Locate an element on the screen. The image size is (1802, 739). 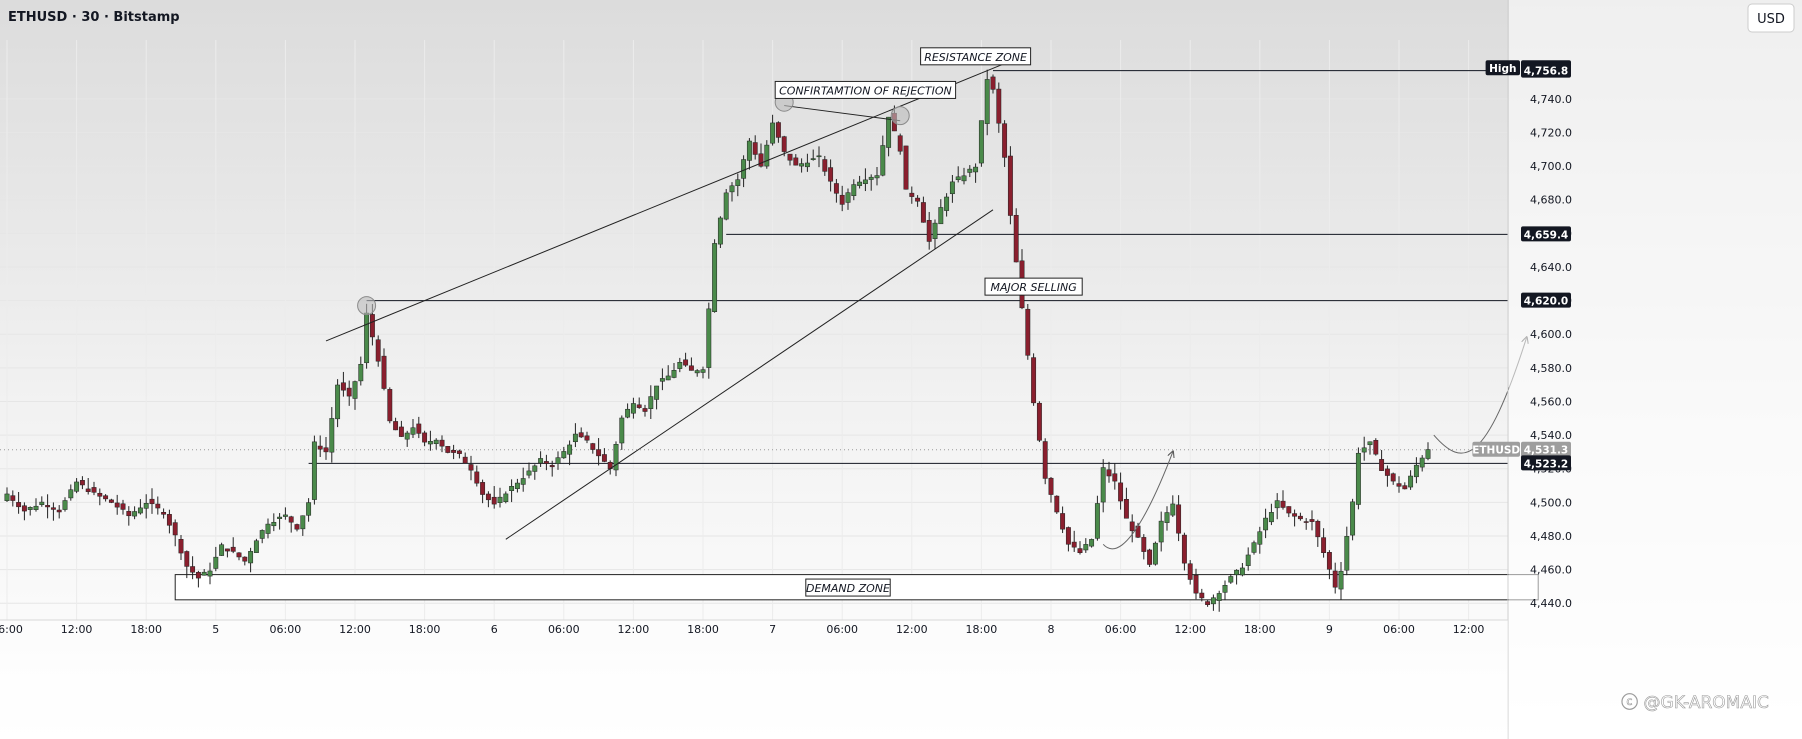
price-label-tag: ETHUSD is located at coordinates (1496, 451).